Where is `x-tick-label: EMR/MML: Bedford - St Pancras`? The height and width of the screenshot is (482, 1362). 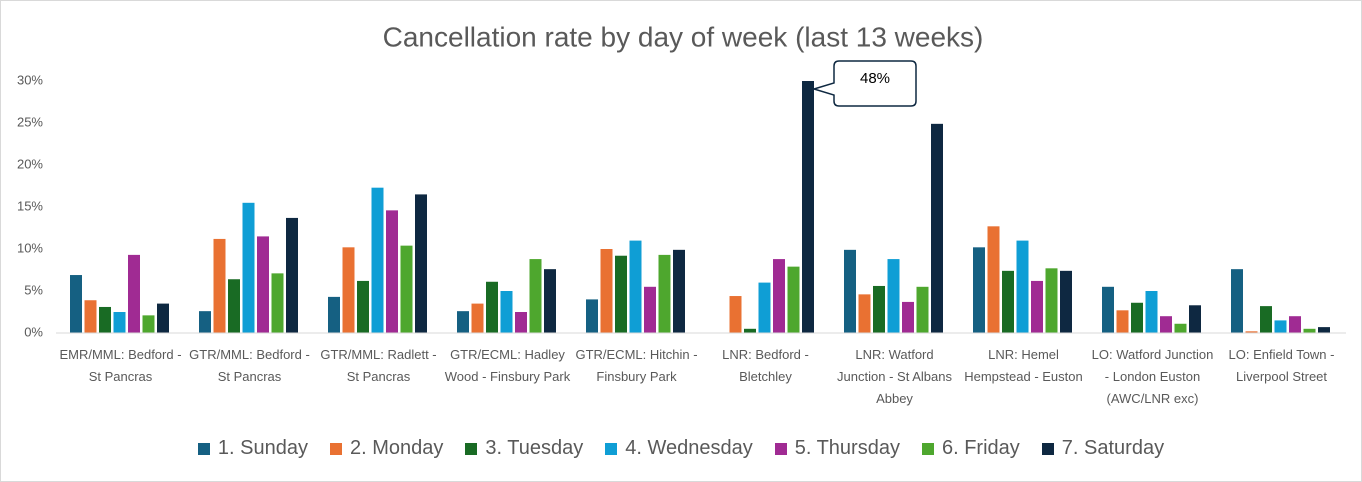 x-tick-label: EMR/MML: Bedford - St Pancras is located at coordinates (120, 365).